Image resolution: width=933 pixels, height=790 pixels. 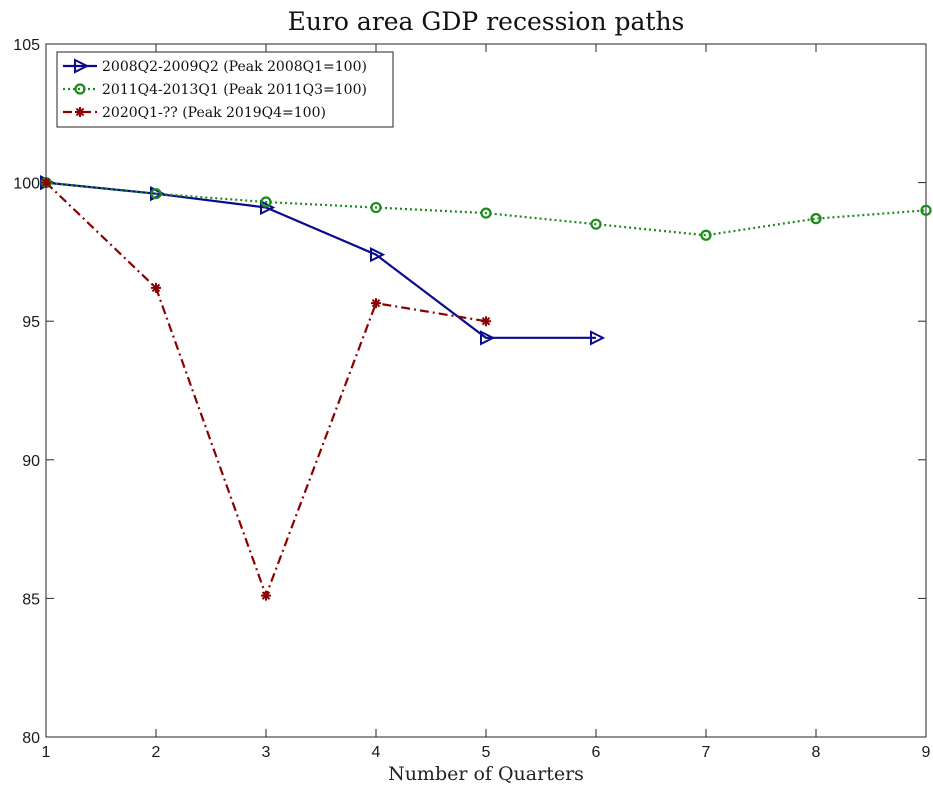 What do you see at coordinates (26, 184) in the screenshot?
I see `y-tick-label: 100` at bounding box center [26, 184].